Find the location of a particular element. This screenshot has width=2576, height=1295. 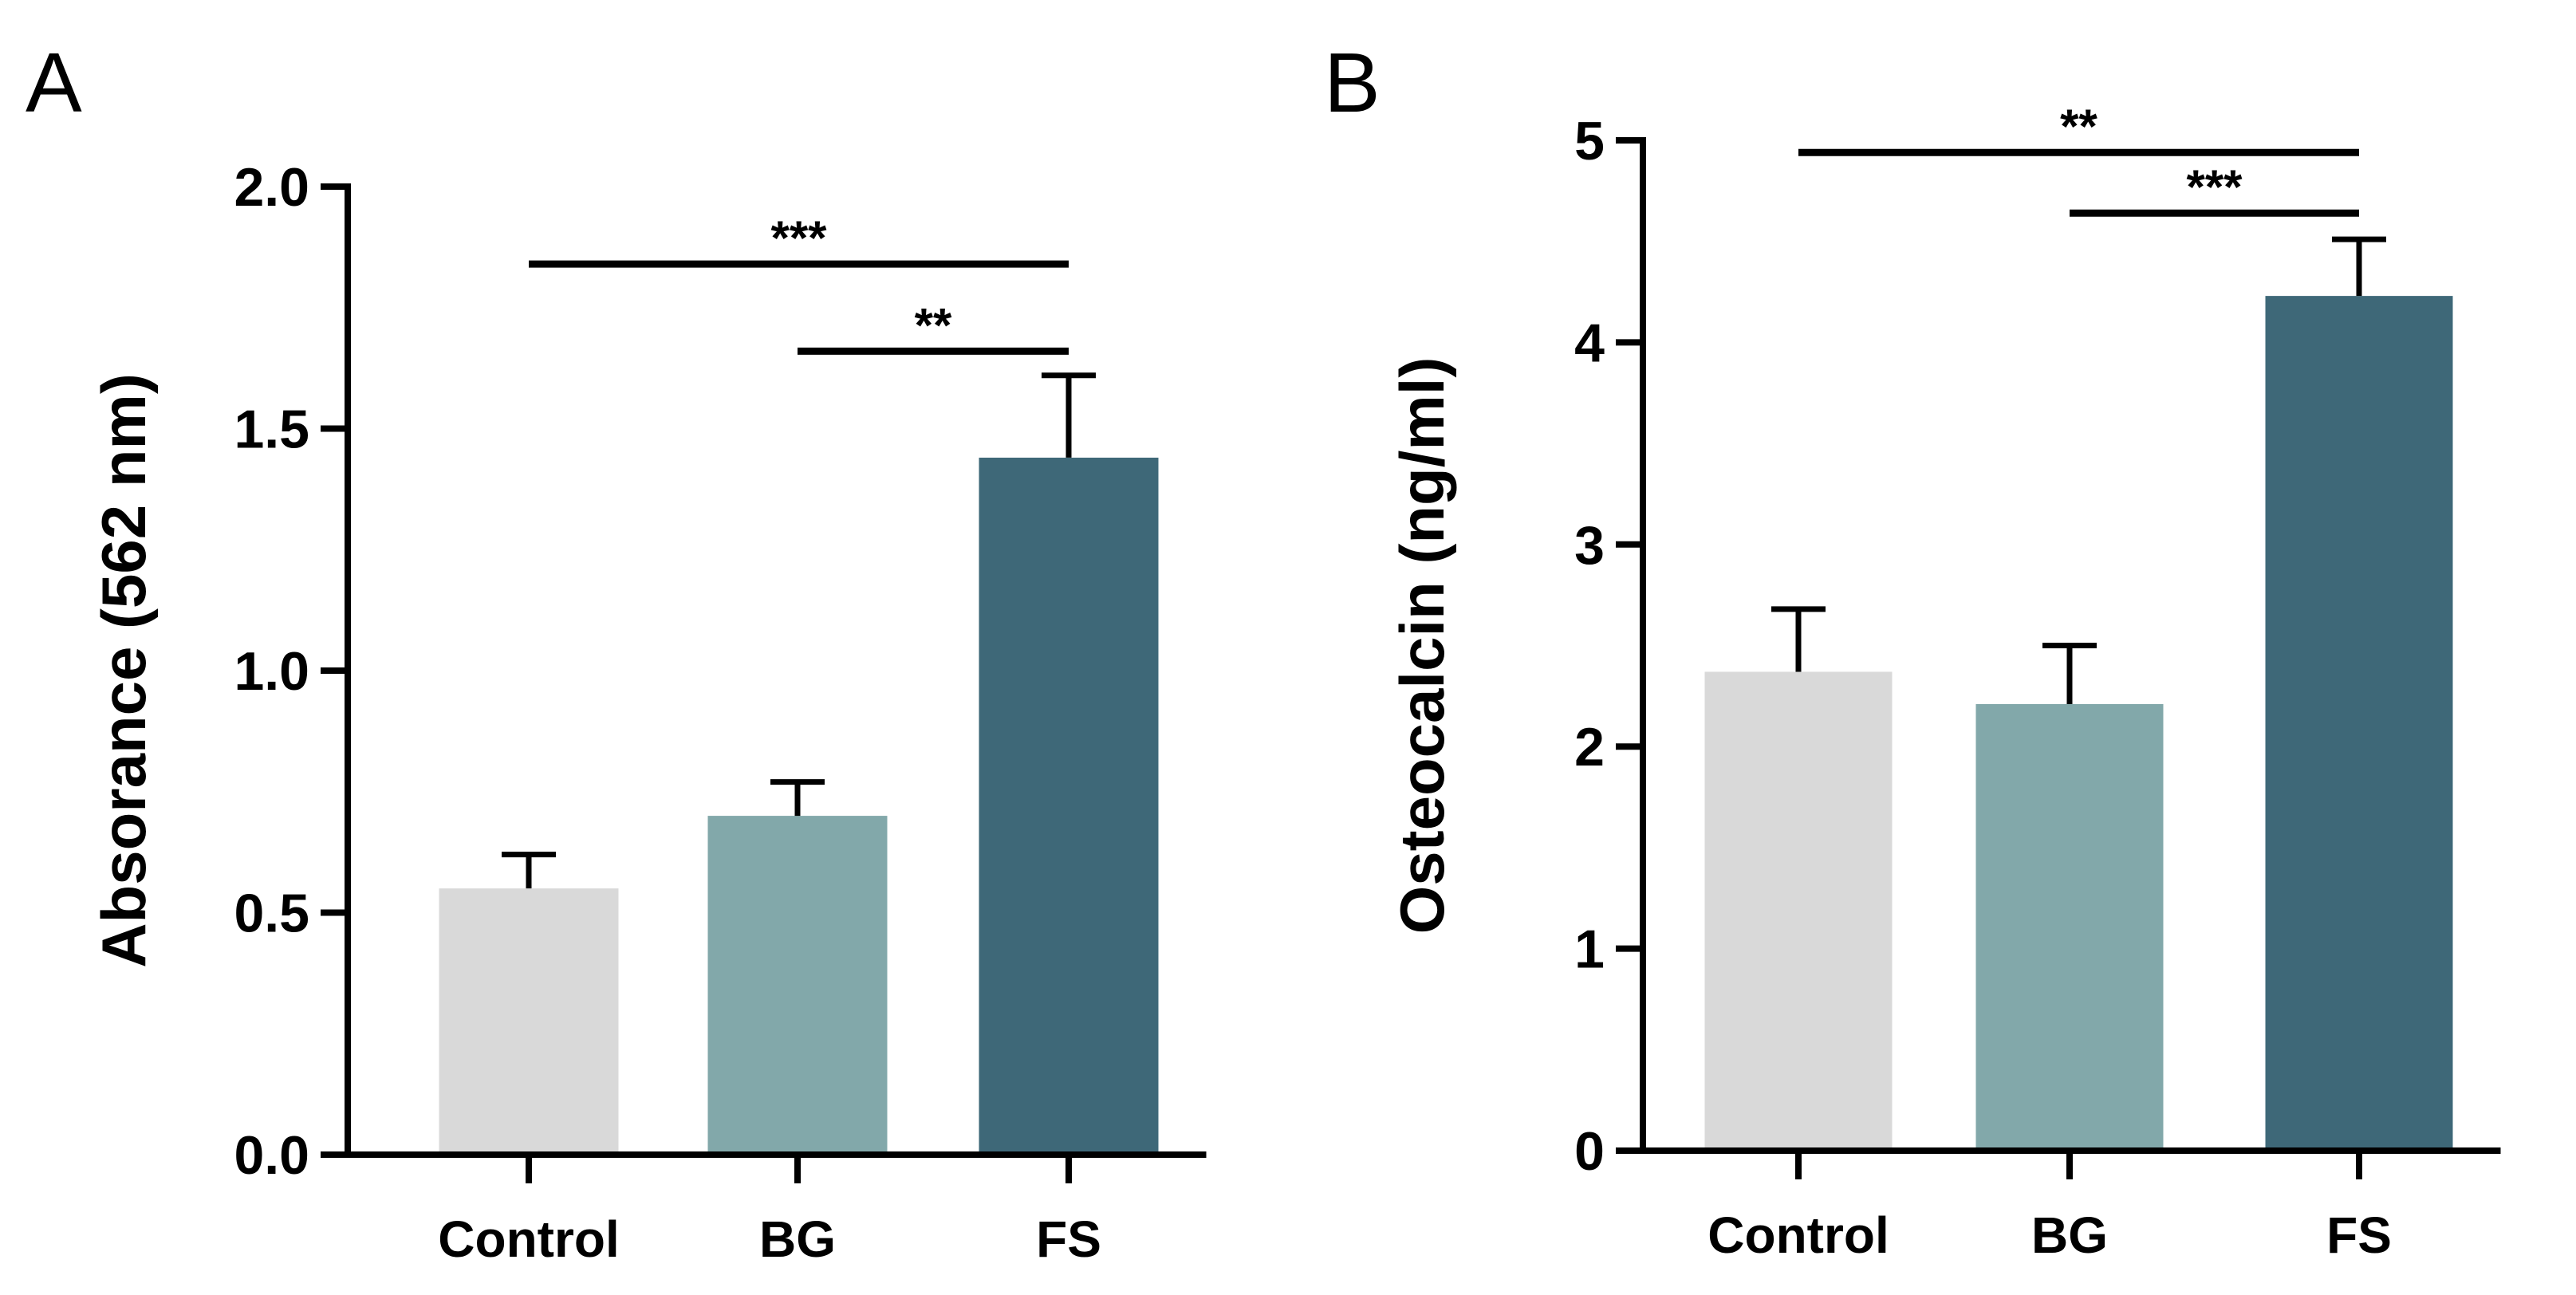

y-axis-title: Osteocalcin (ng/ml) is located at coordinates (1422, 646).